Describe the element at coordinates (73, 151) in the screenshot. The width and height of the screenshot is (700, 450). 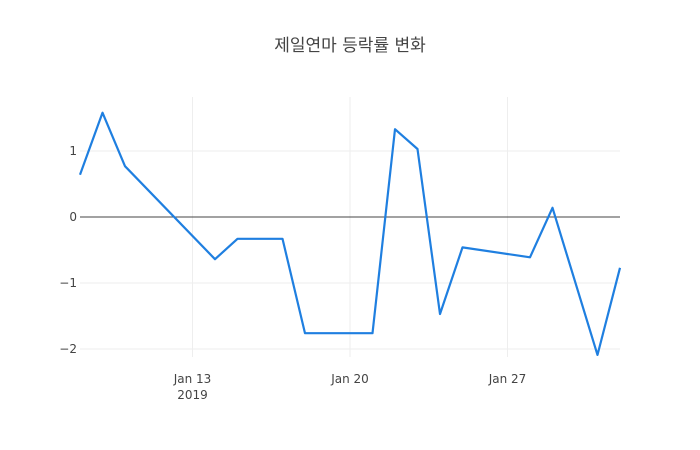
I see `y-tick-label: 1` at that location.